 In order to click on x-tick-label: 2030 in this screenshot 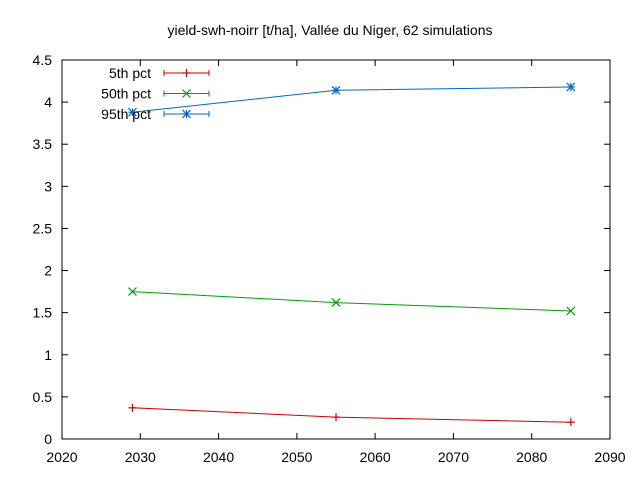, I will do `click(140, 457)`.